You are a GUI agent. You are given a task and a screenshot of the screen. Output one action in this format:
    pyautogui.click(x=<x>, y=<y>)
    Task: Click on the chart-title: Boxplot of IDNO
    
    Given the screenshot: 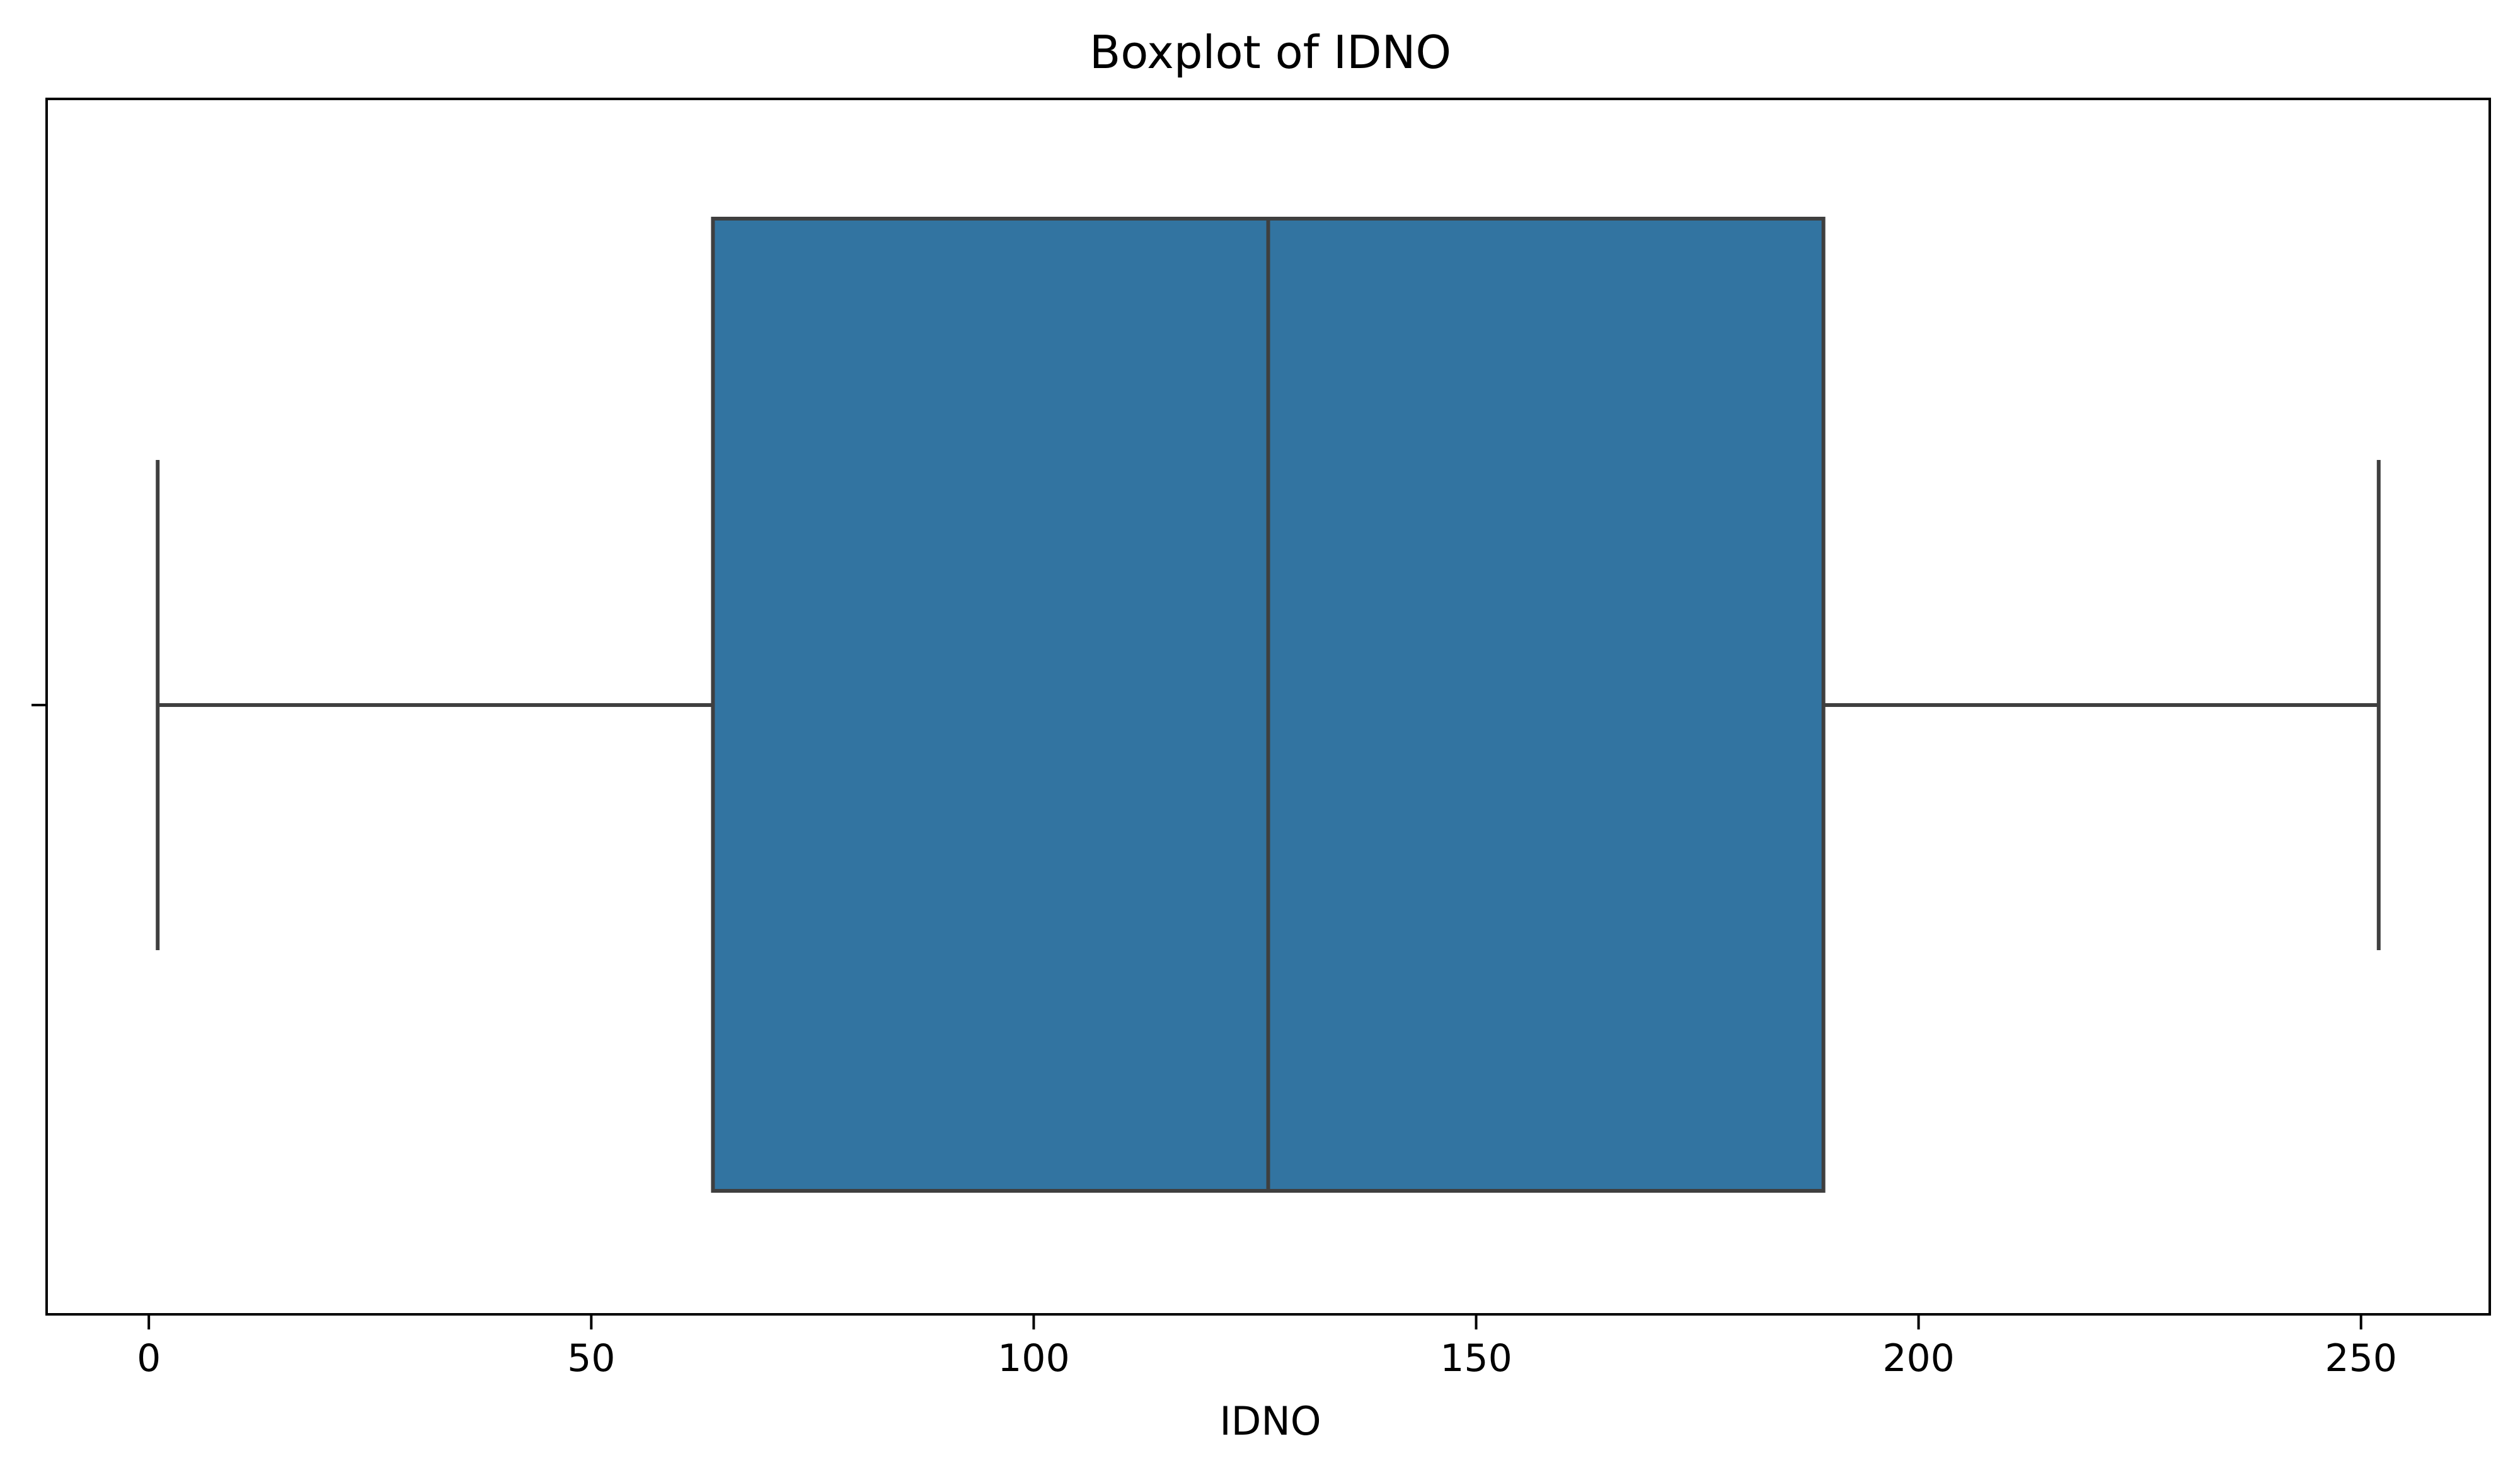 What is the action you would take?
    pyautogui.click(x=1270, y=53)
    